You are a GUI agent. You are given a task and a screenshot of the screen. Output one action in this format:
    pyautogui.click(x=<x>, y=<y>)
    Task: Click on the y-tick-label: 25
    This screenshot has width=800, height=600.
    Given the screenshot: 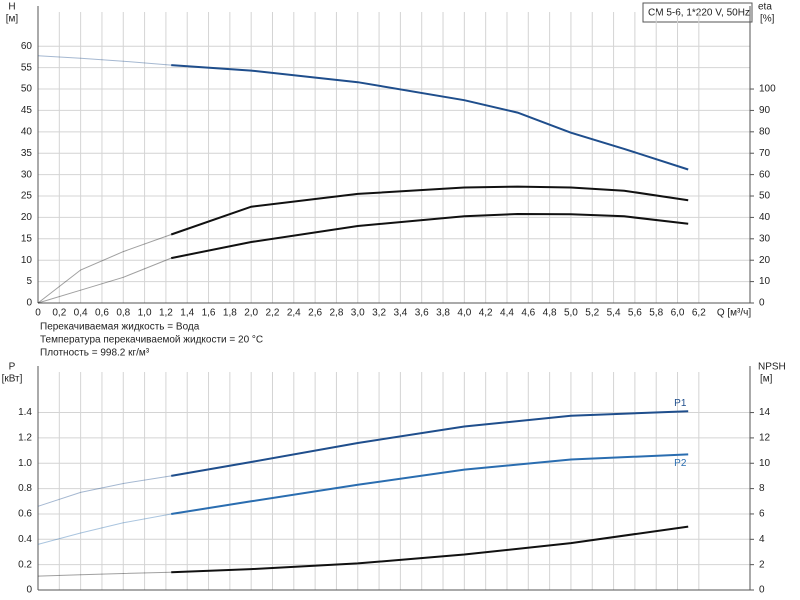 What is the action you would take?
    pyautogui.click(x=27, y=196)
    